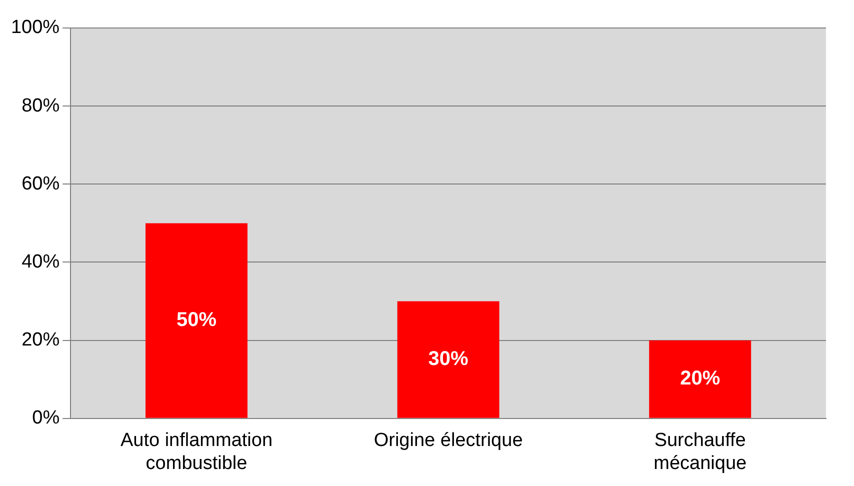  What do you see at coordinates (700, 452) in the screenshot?
I see `x-tick-label: Surchauffe mécanique` at bounding box center [700, 452].